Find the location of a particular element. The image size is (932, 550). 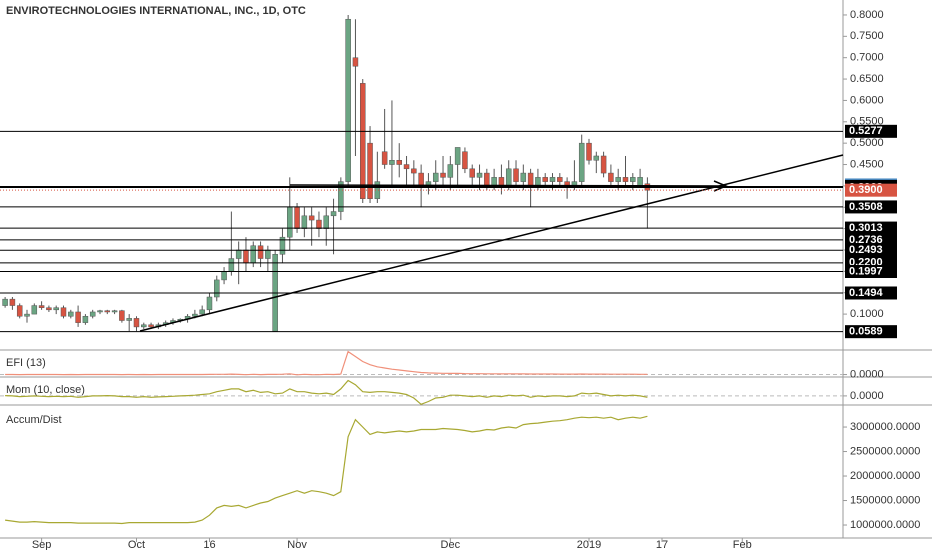

level-label: 0.3900 is located at coordinates (866, 190).